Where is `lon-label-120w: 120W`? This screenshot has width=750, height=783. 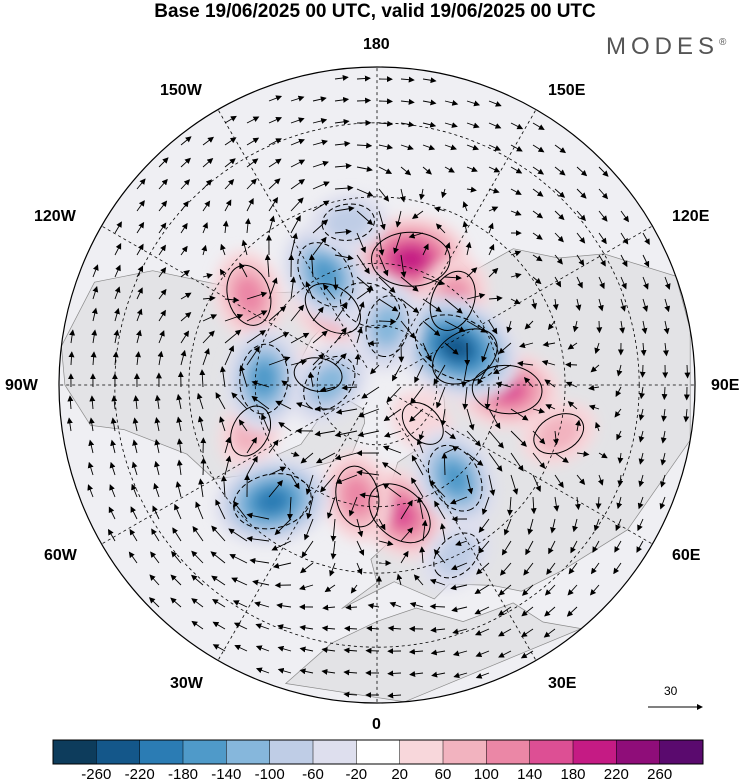 lon-label-120w: 120W is located at coordinates (55, 216).